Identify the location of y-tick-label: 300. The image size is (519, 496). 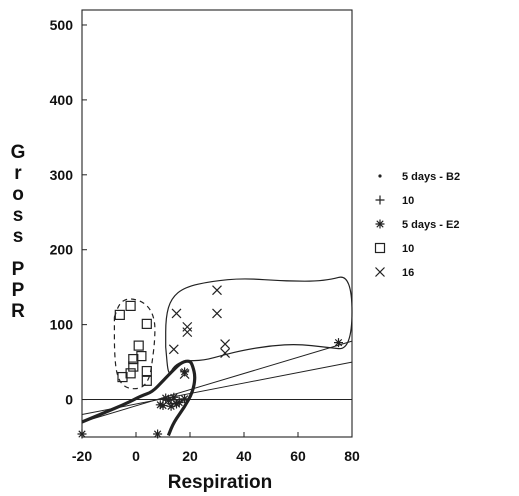
(62, 175).